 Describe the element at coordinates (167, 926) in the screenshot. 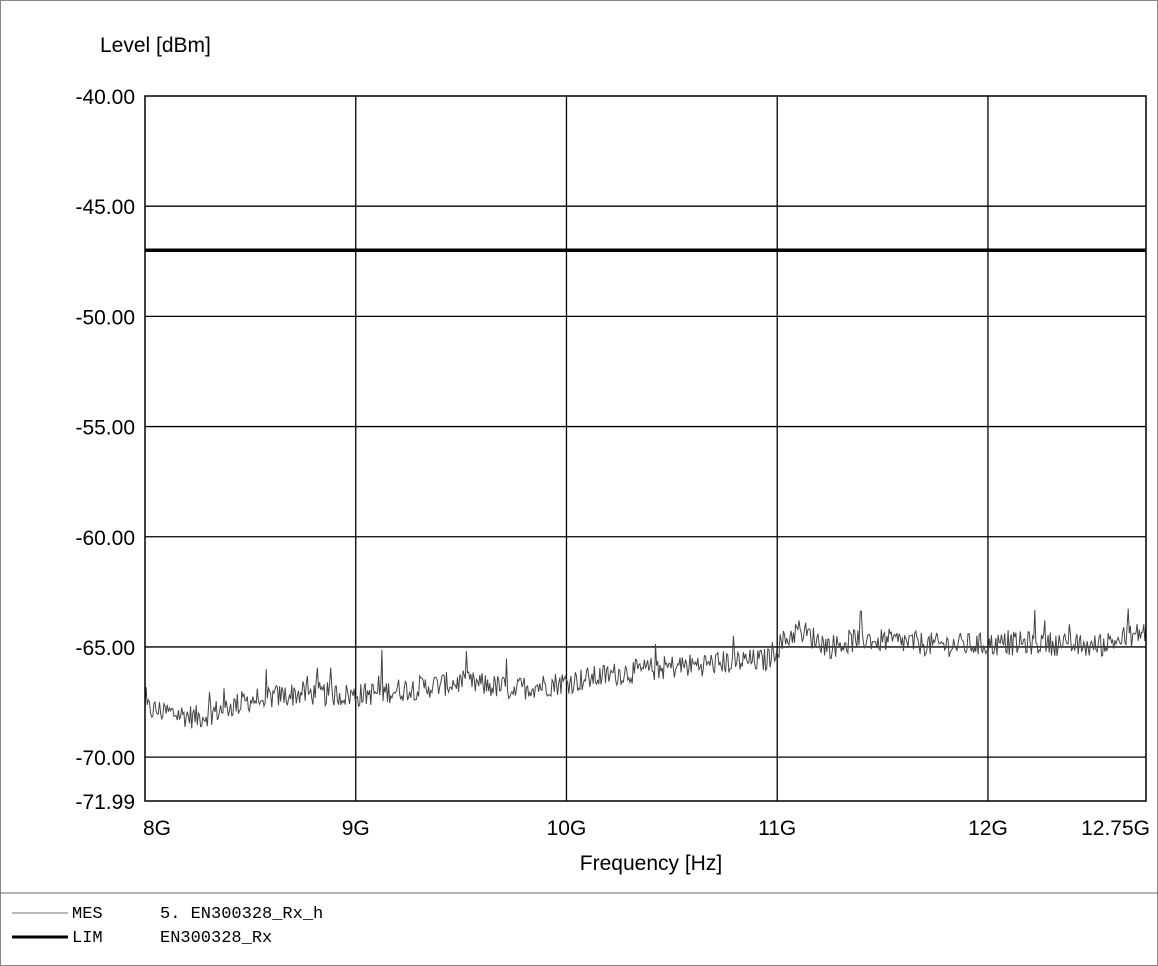

I see `legend: MES 5. EN300328_Rx_h LIM EN300328_Rx` at that location.